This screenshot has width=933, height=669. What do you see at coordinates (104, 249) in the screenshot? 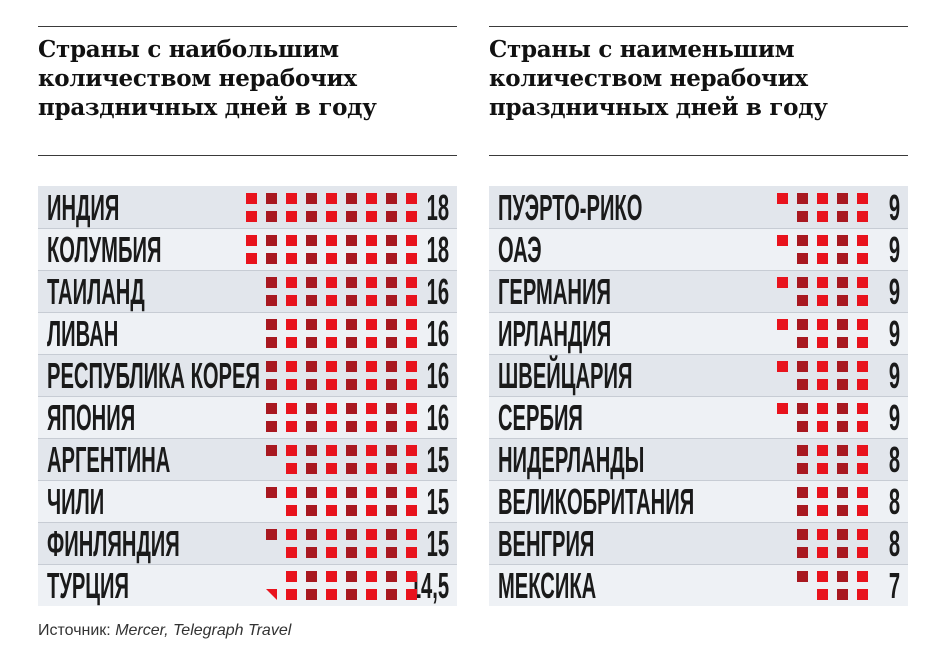
I see `country-label: КОЛУМБИЯ` at bounding box center [104, 249].